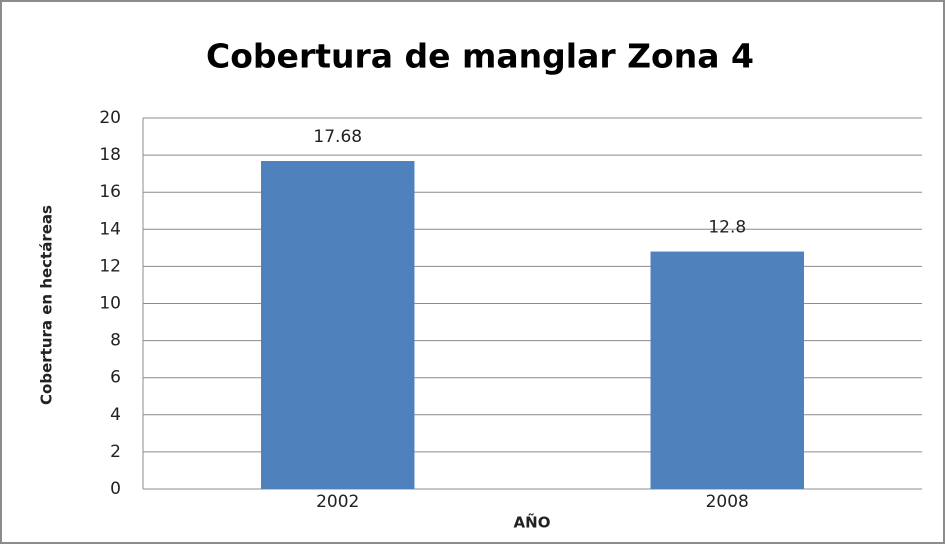 This screenshot has height=544, width=945. I want to click on x-tick-label: 2002, so click(337, 502).